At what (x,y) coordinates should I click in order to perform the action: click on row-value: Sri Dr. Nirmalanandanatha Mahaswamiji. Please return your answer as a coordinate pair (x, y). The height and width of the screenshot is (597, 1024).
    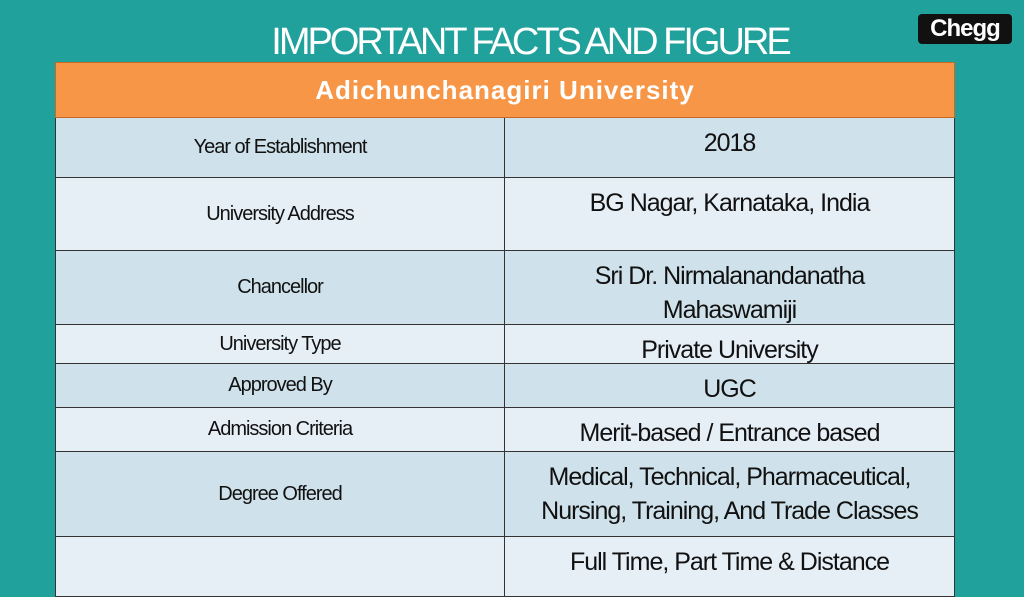
    Looking at the image, I should click on (730, 287).